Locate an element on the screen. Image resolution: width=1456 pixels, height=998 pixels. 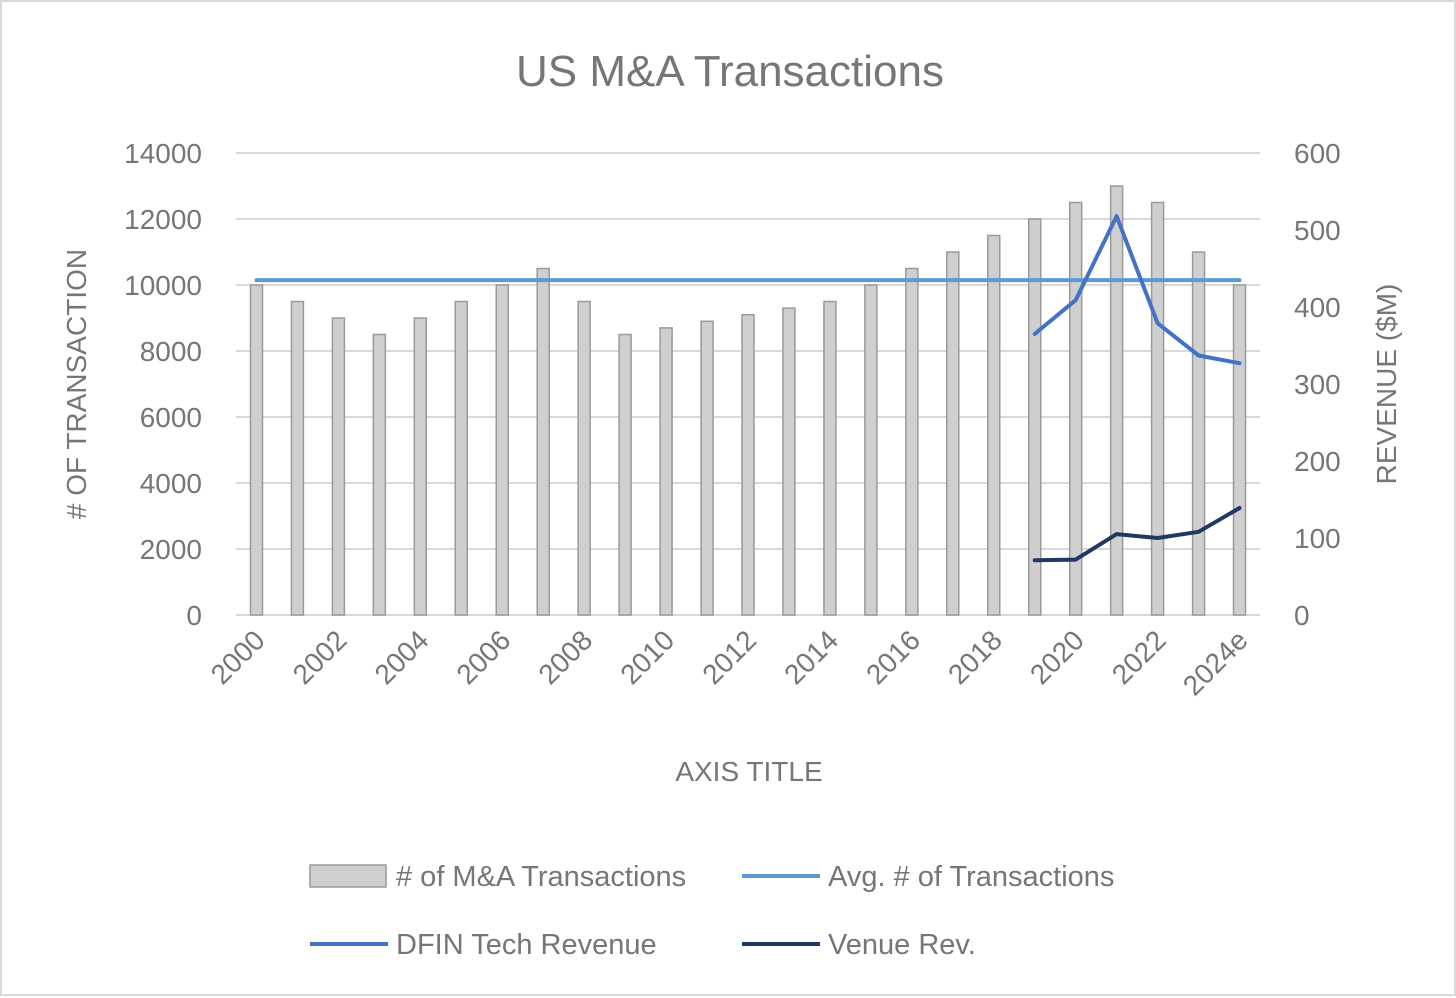
x-tick-label: 2024e is located at coordinates (1215, 662).